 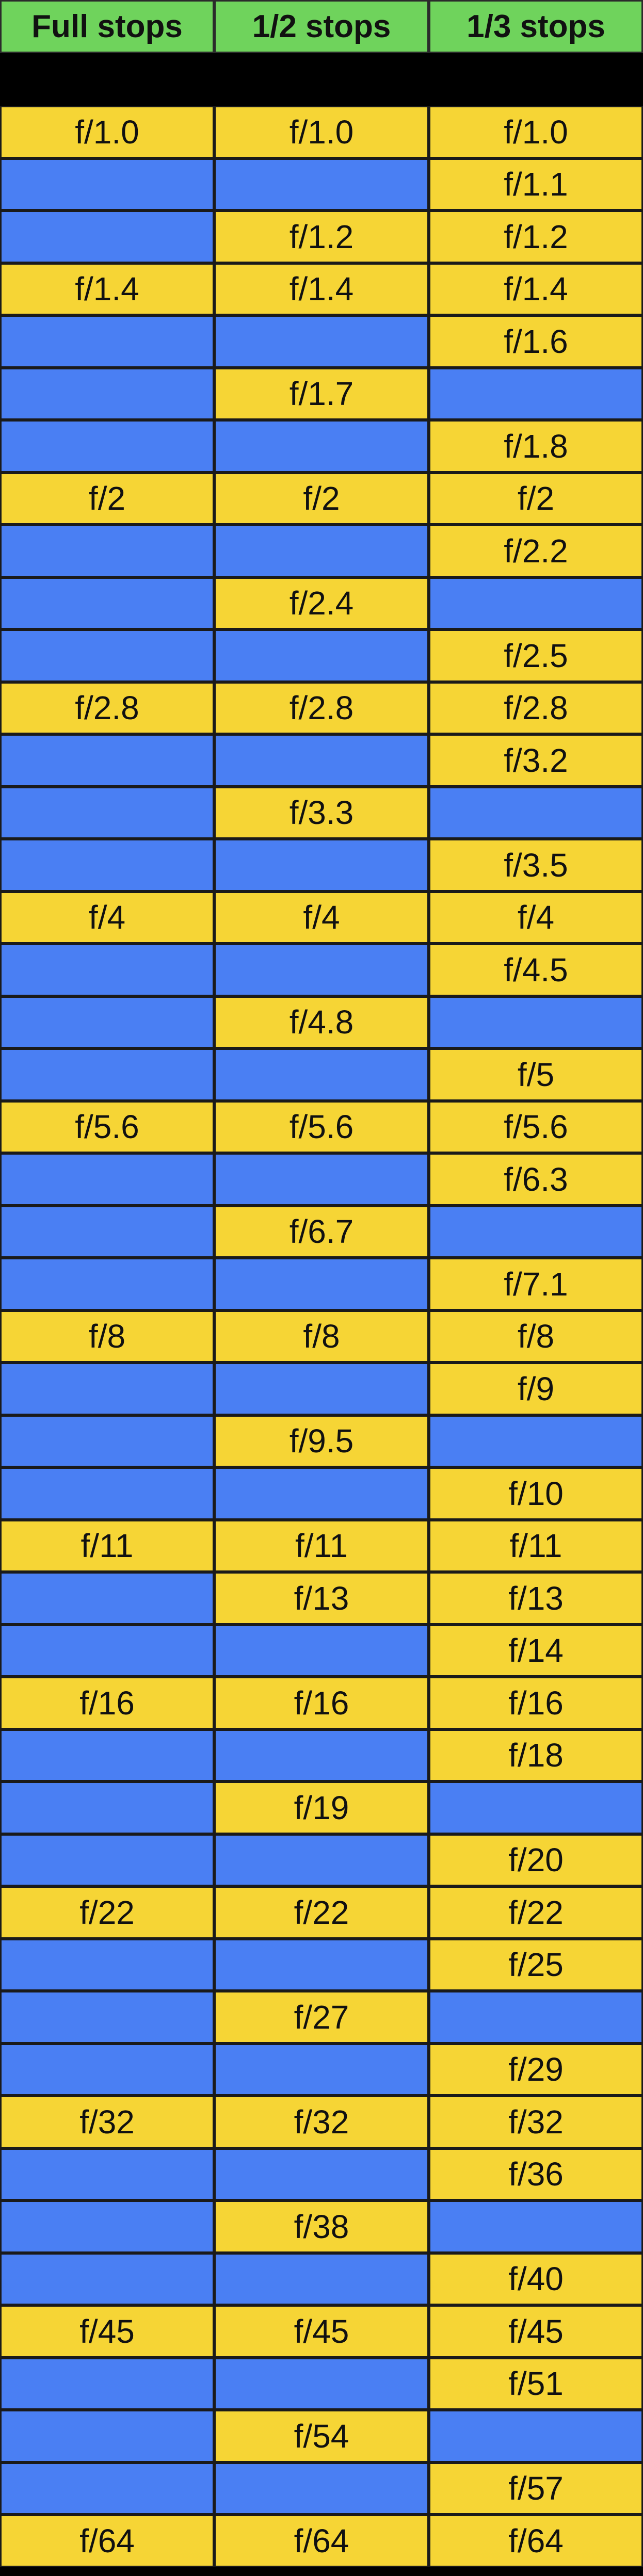 What do you see at coordinates (536, 289) in the screenshot?
I see `table-cell-third-stops: f/1.4` at bounding box center [536, 289].